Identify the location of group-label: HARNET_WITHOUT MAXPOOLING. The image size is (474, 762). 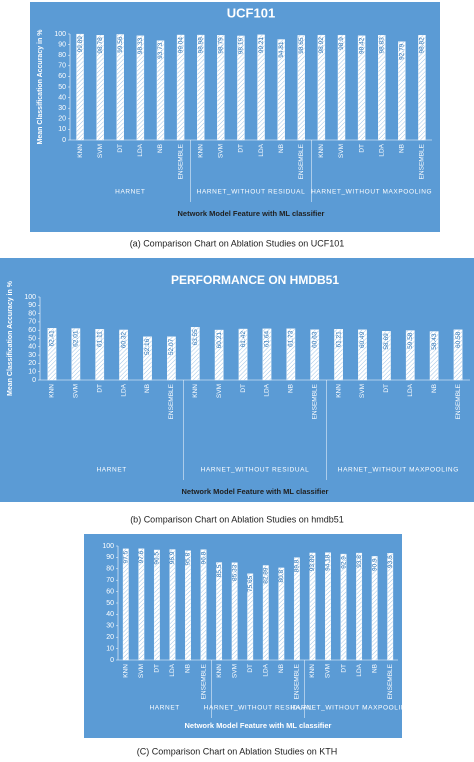
(398, 470).